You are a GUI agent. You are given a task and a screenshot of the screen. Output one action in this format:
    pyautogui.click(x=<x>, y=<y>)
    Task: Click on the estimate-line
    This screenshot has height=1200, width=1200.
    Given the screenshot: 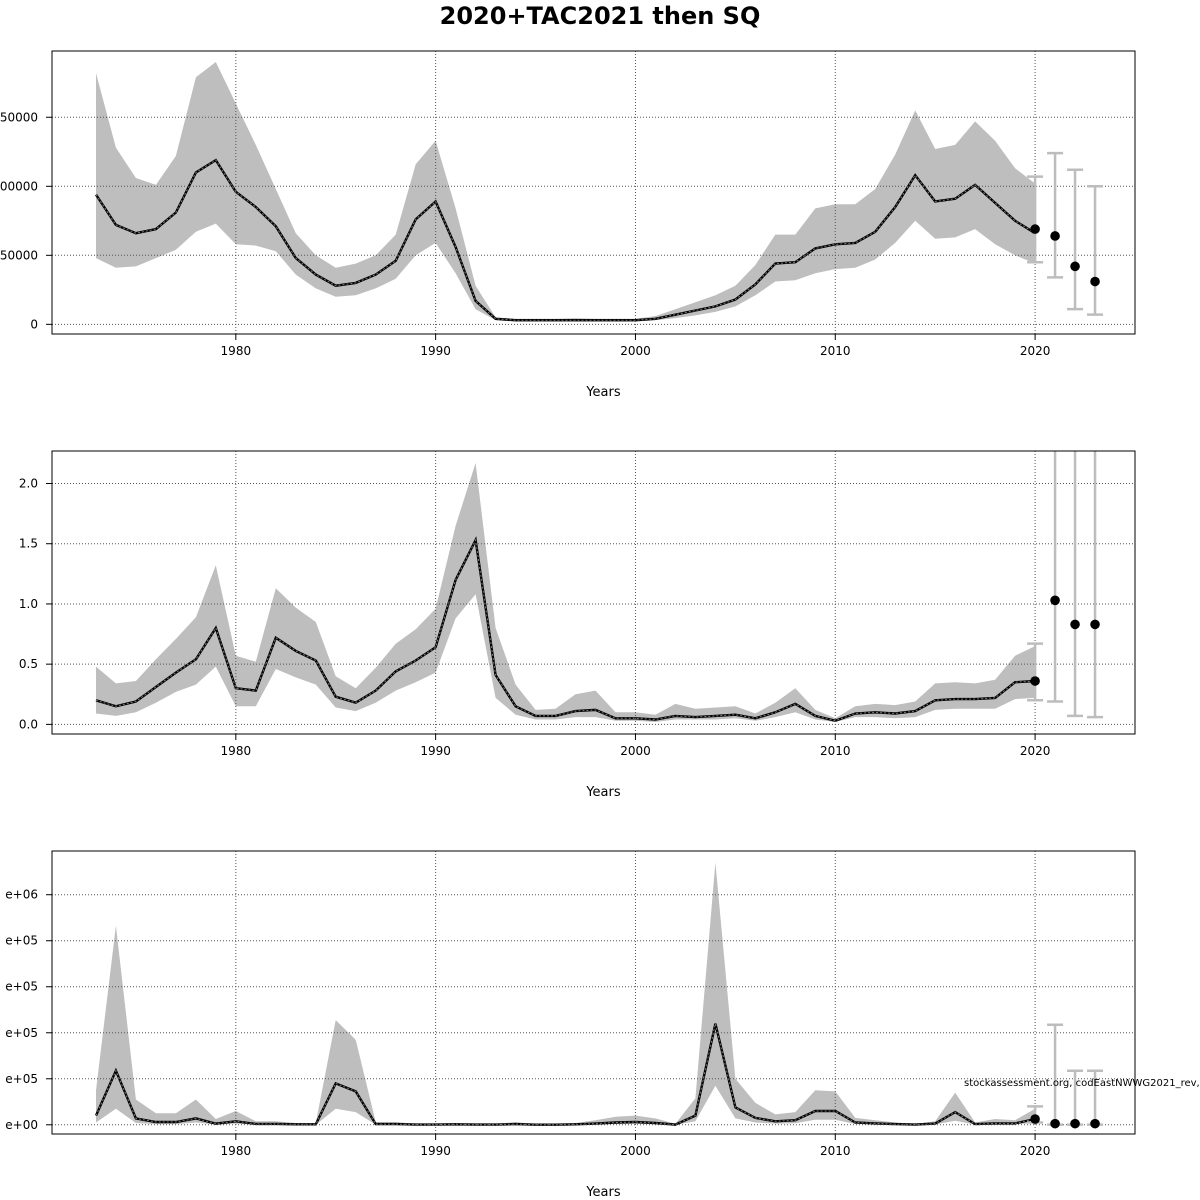 What is the action you would take?
    pyautogui.click(x=565, y=1074)
    